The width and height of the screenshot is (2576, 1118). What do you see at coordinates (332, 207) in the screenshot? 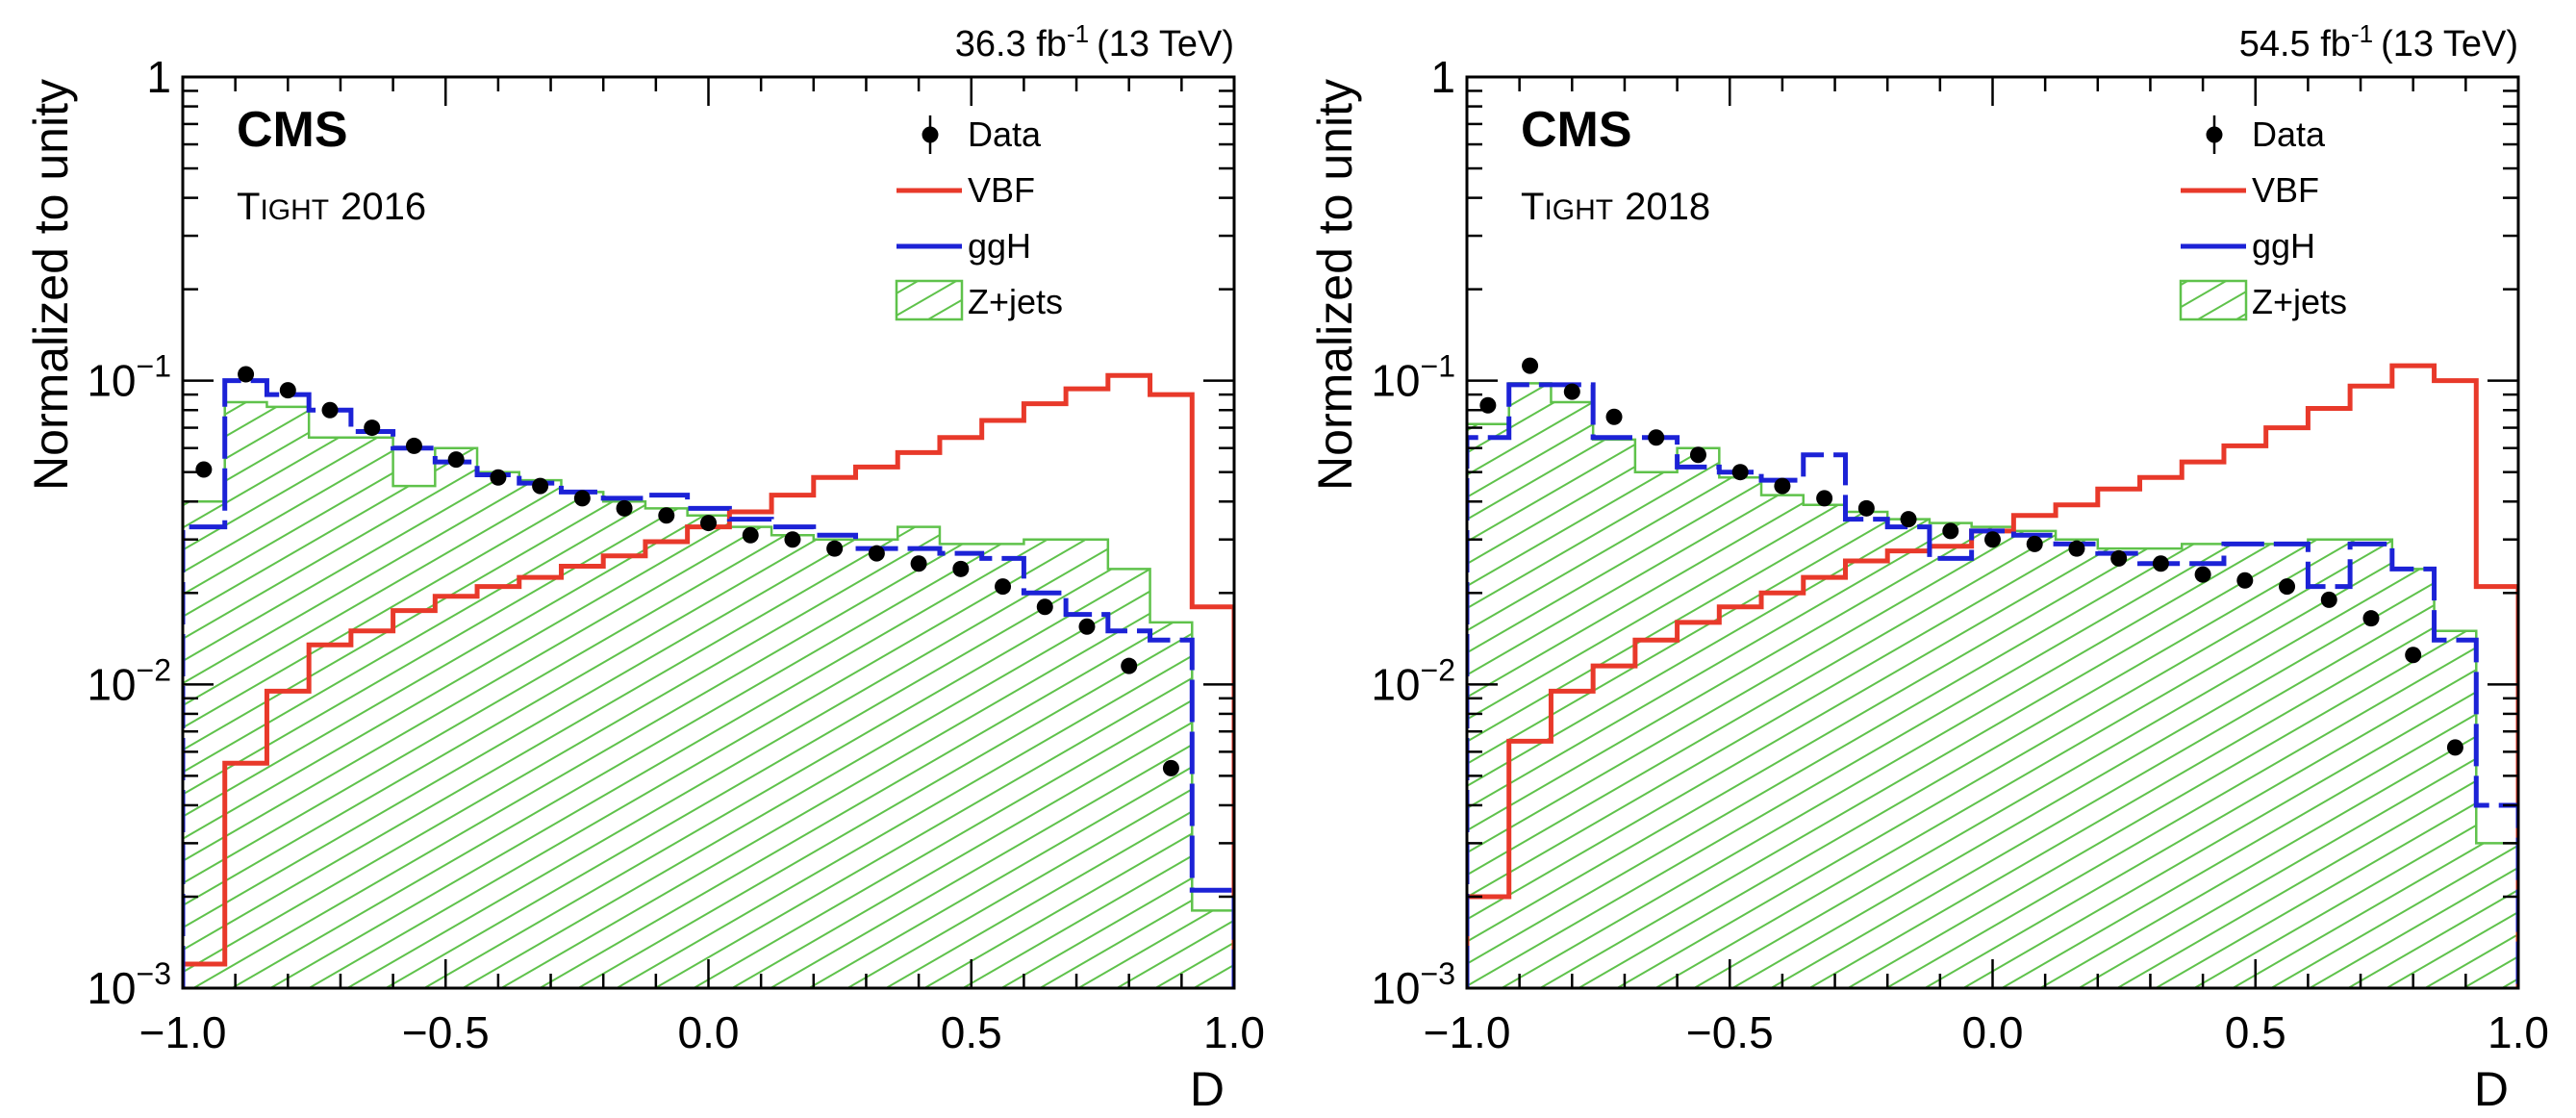
I see `category-label: TIGHT 2016` at bounding box center [332, 207].